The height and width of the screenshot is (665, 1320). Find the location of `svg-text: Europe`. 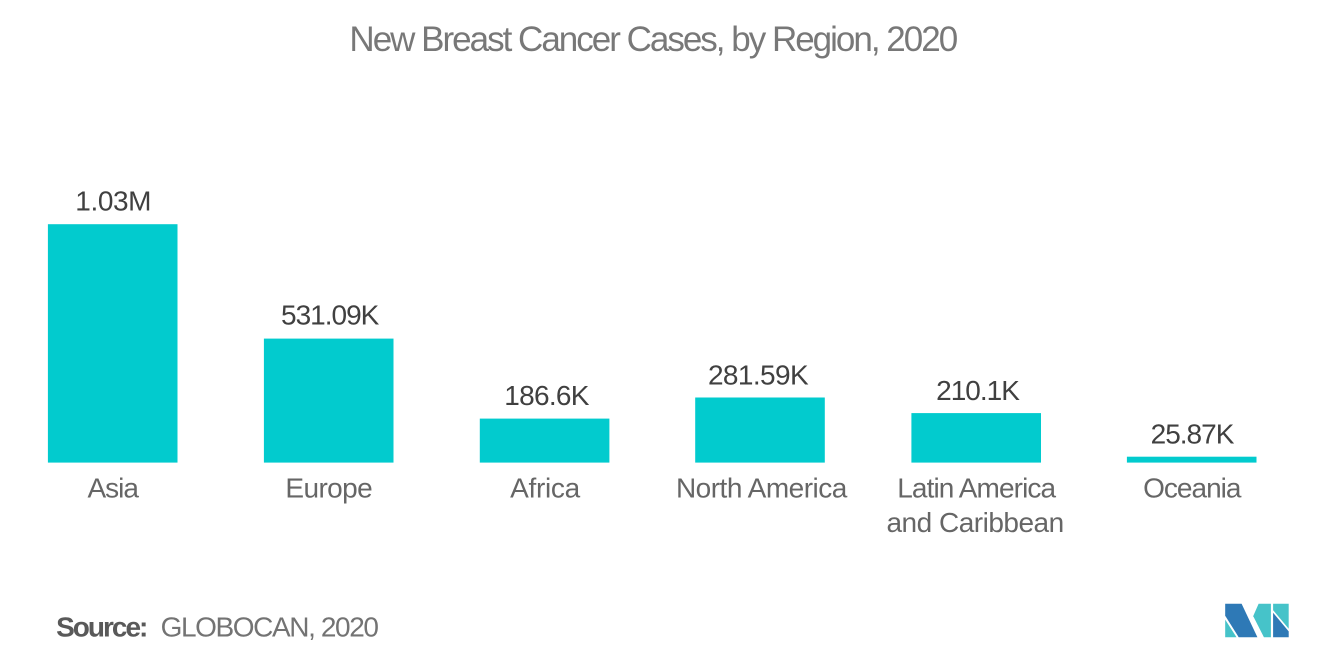

svg-text: Europe is located at coordinates (328, 488).